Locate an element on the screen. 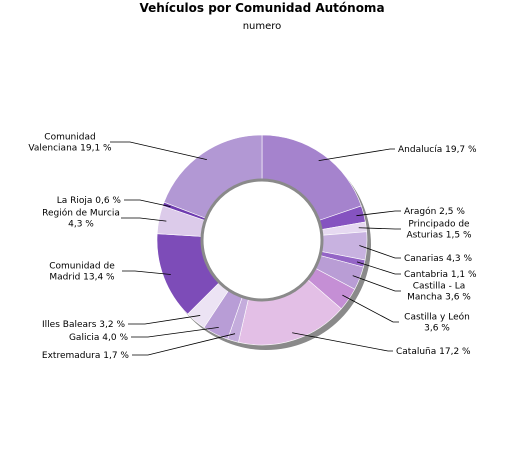  slice-label-0: Andalucía 19,7 % is located at coordinates (437, 150).